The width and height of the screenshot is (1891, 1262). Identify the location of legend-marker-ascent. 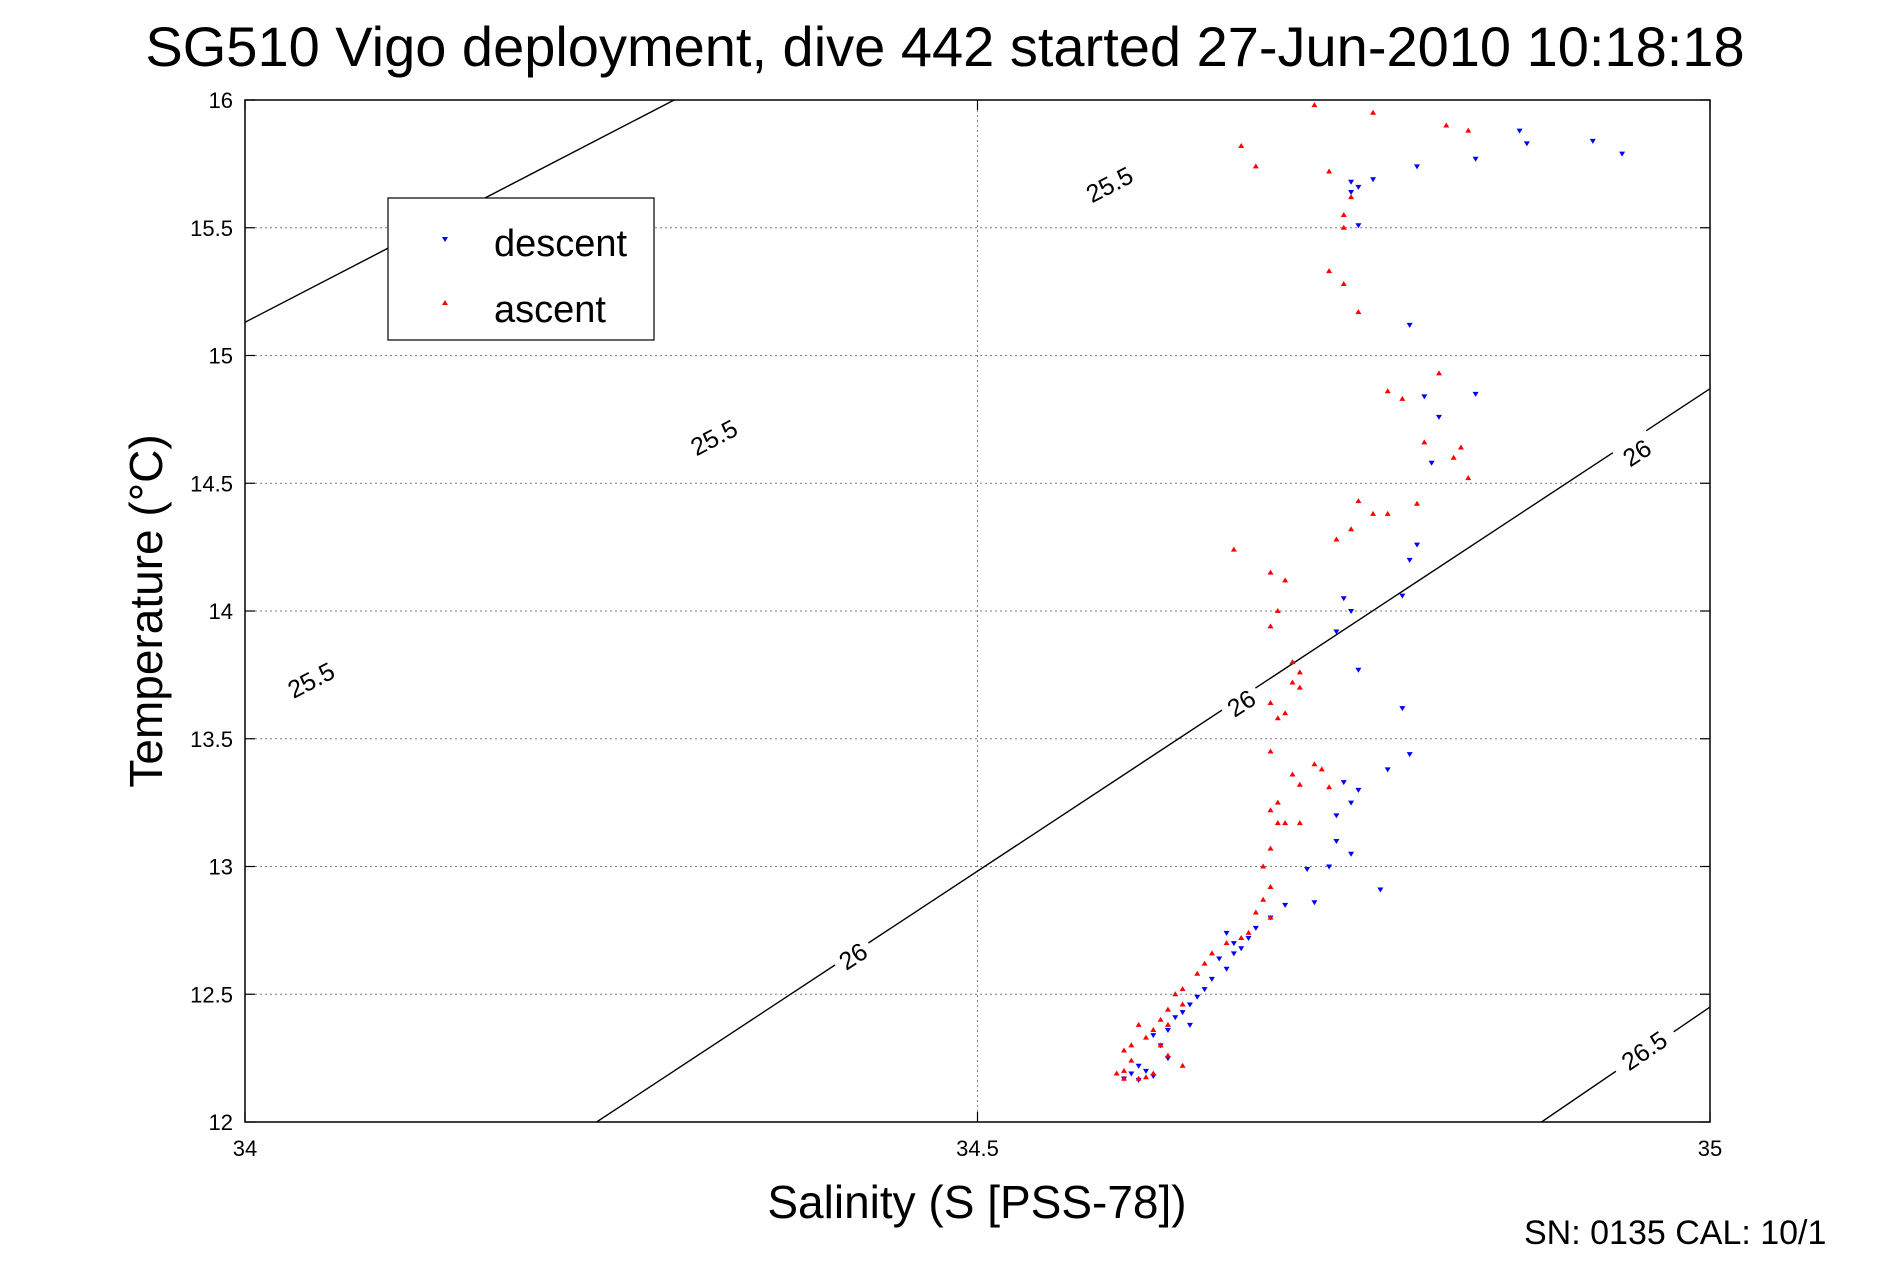
(445, 302).